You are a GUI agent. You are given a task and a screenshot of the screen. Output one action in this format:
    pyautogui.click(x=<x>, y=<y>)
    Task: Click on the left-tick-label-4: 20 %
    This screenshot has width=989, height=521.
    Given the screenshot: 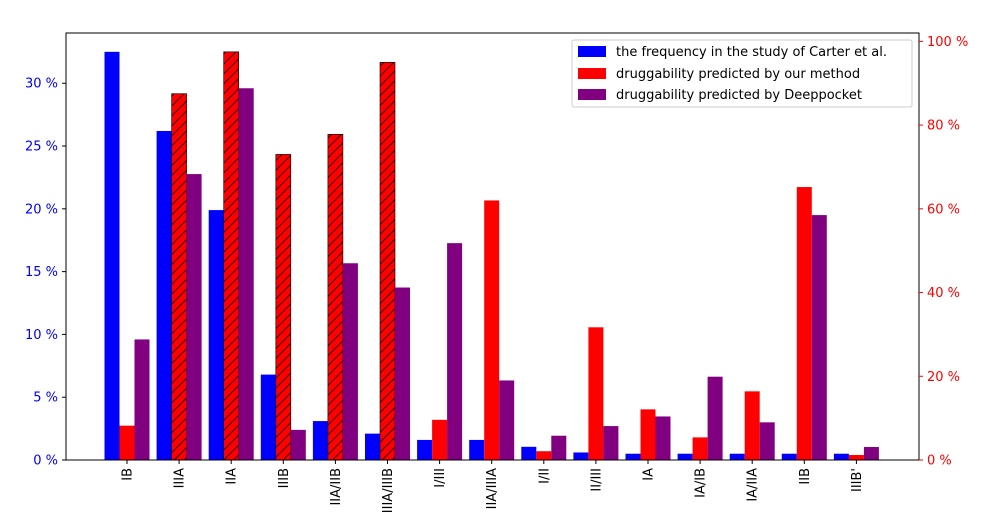 What is the action you would take?
    pyautogui.click(x=41, y=209)
    